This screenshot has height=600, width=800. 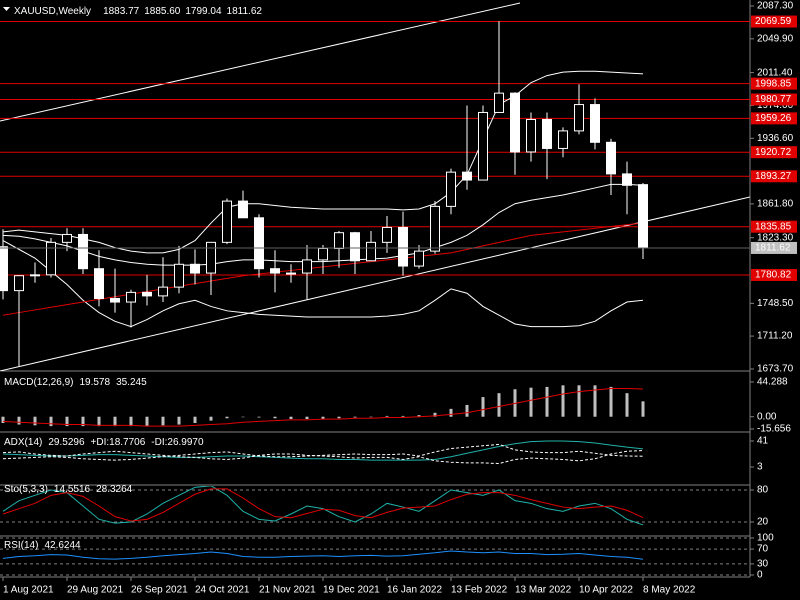 What do you see at coordinates (767, 416) in the screenshot?
I see `y-tick-label: 0.00` at bounding box center [767, 416].